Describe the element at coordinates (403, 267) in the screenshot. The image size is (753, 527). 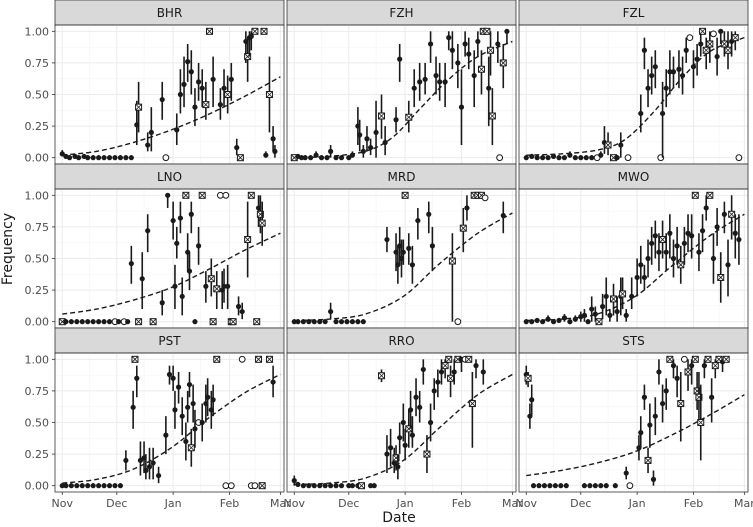
I see `fit-curve-mrd` at that location.